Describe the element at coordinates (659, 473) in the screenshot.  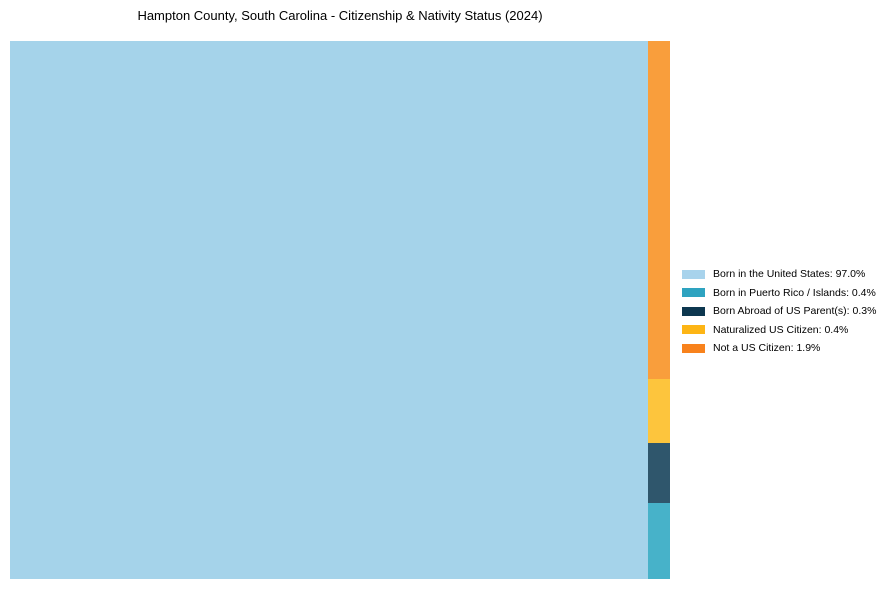
I see `treemap-rect-born-abroad-of-us-parent-s` at that location.